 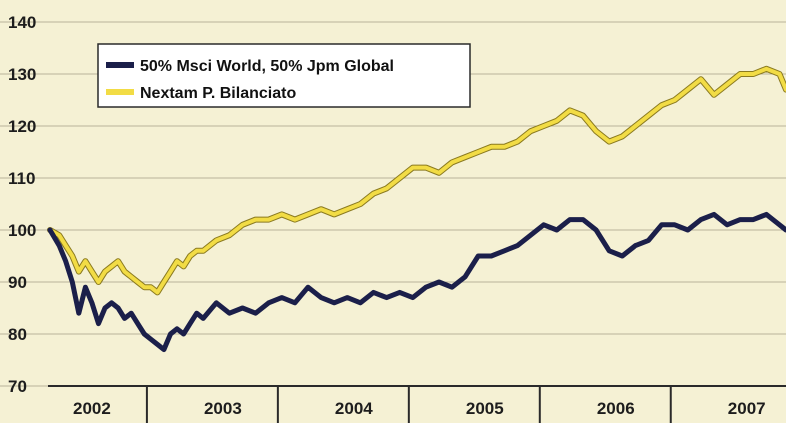 I want to click on x-tick-label-2002: 2002, so click(x=92, y=408).